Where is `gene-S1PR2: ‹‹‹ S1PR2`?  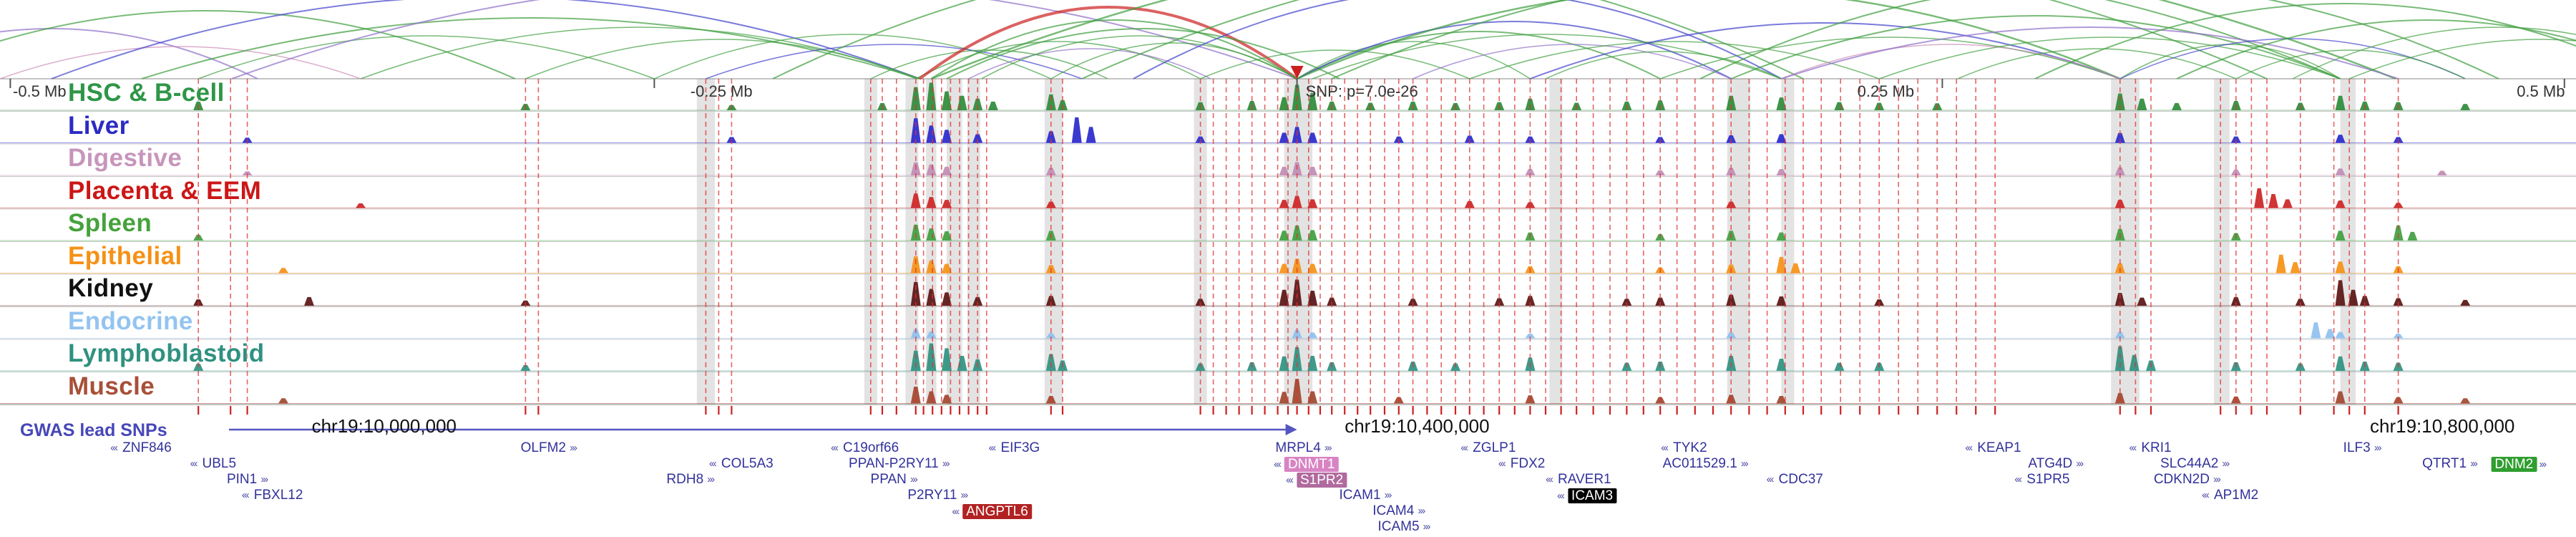 gene-S1PR2: ‹‹‹ S1PR2 is located at coordinates (1316, 480).